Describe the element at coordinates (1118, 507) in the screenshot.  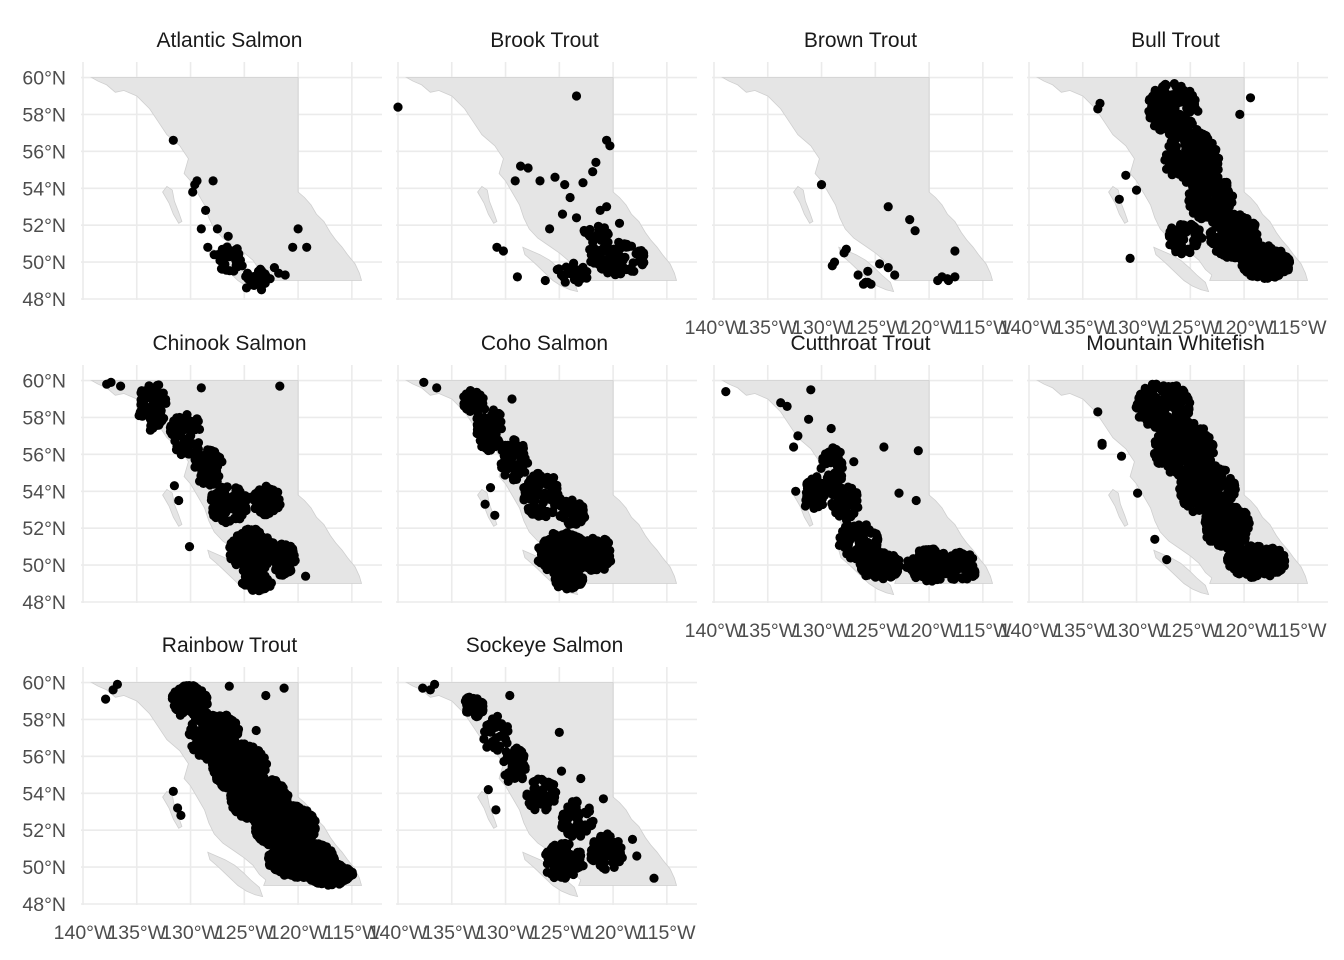
I see `land-haida-gwaii` at that location.